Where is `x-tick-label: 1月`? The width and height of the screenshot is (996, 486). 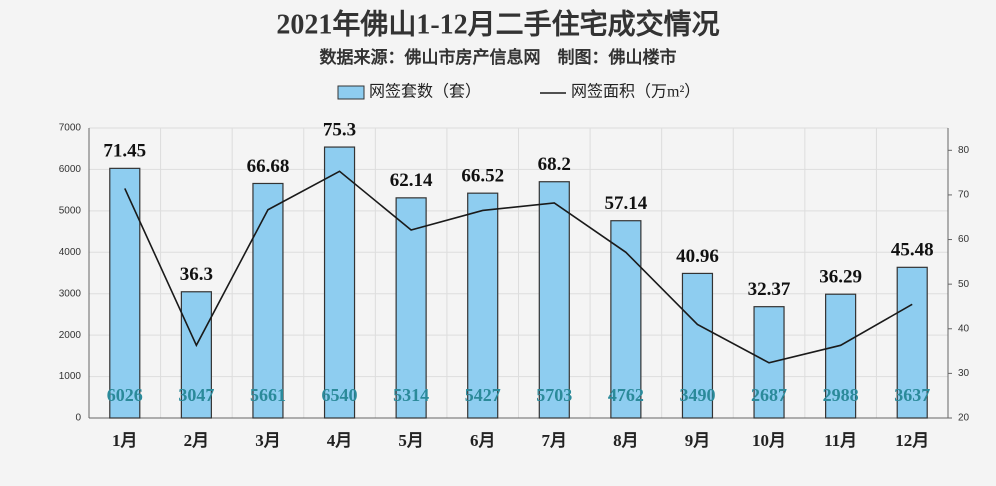
x-tick-label: 1月 is located at coordinates (125, 440).